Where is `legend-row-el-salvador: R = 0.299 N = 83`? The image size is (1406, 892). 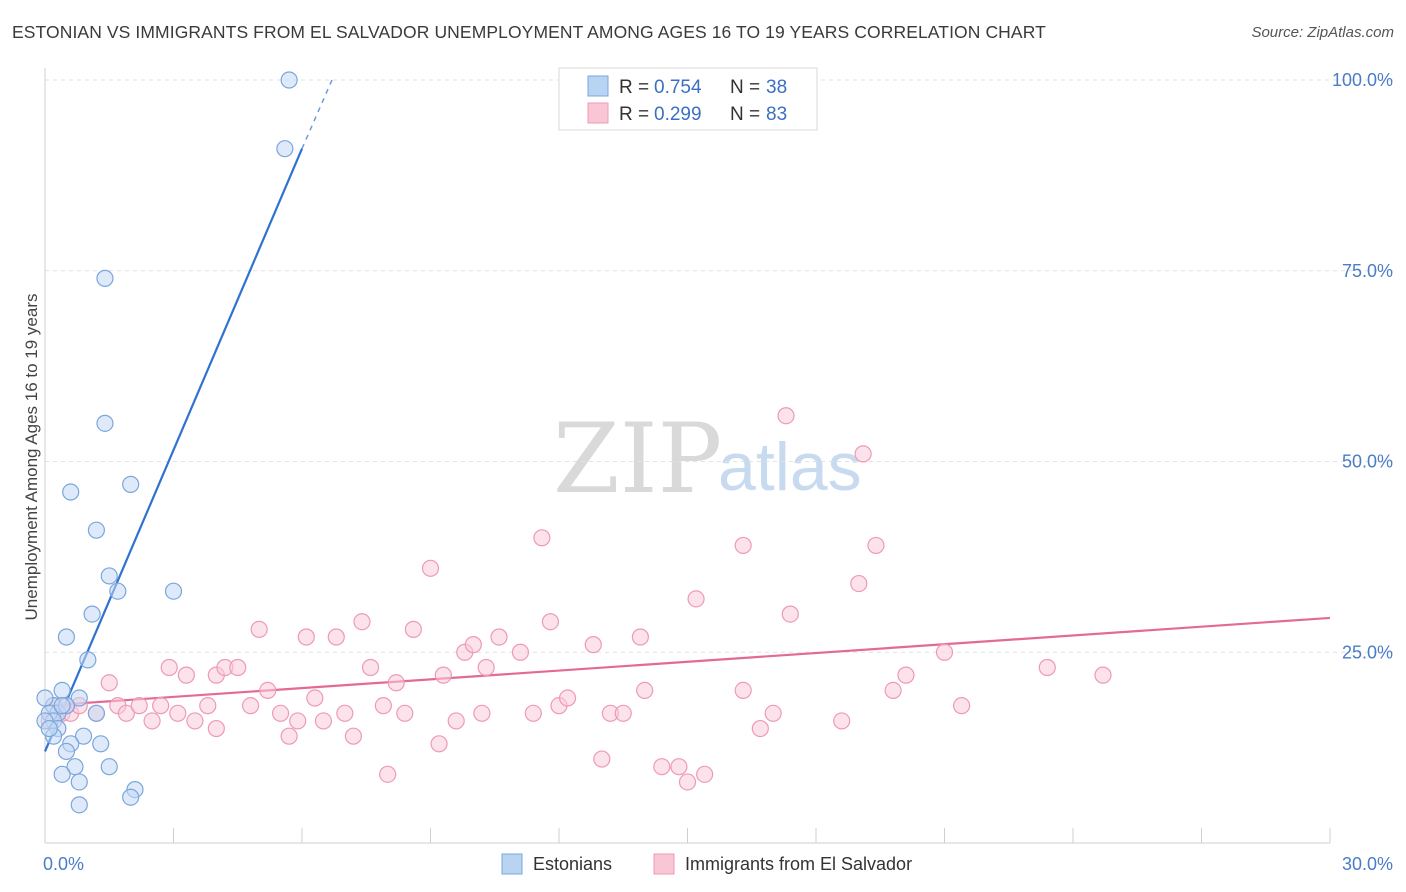
legend-row-el-salvador: R = 0.299 N = 83 is located at coordinates (687, 113).